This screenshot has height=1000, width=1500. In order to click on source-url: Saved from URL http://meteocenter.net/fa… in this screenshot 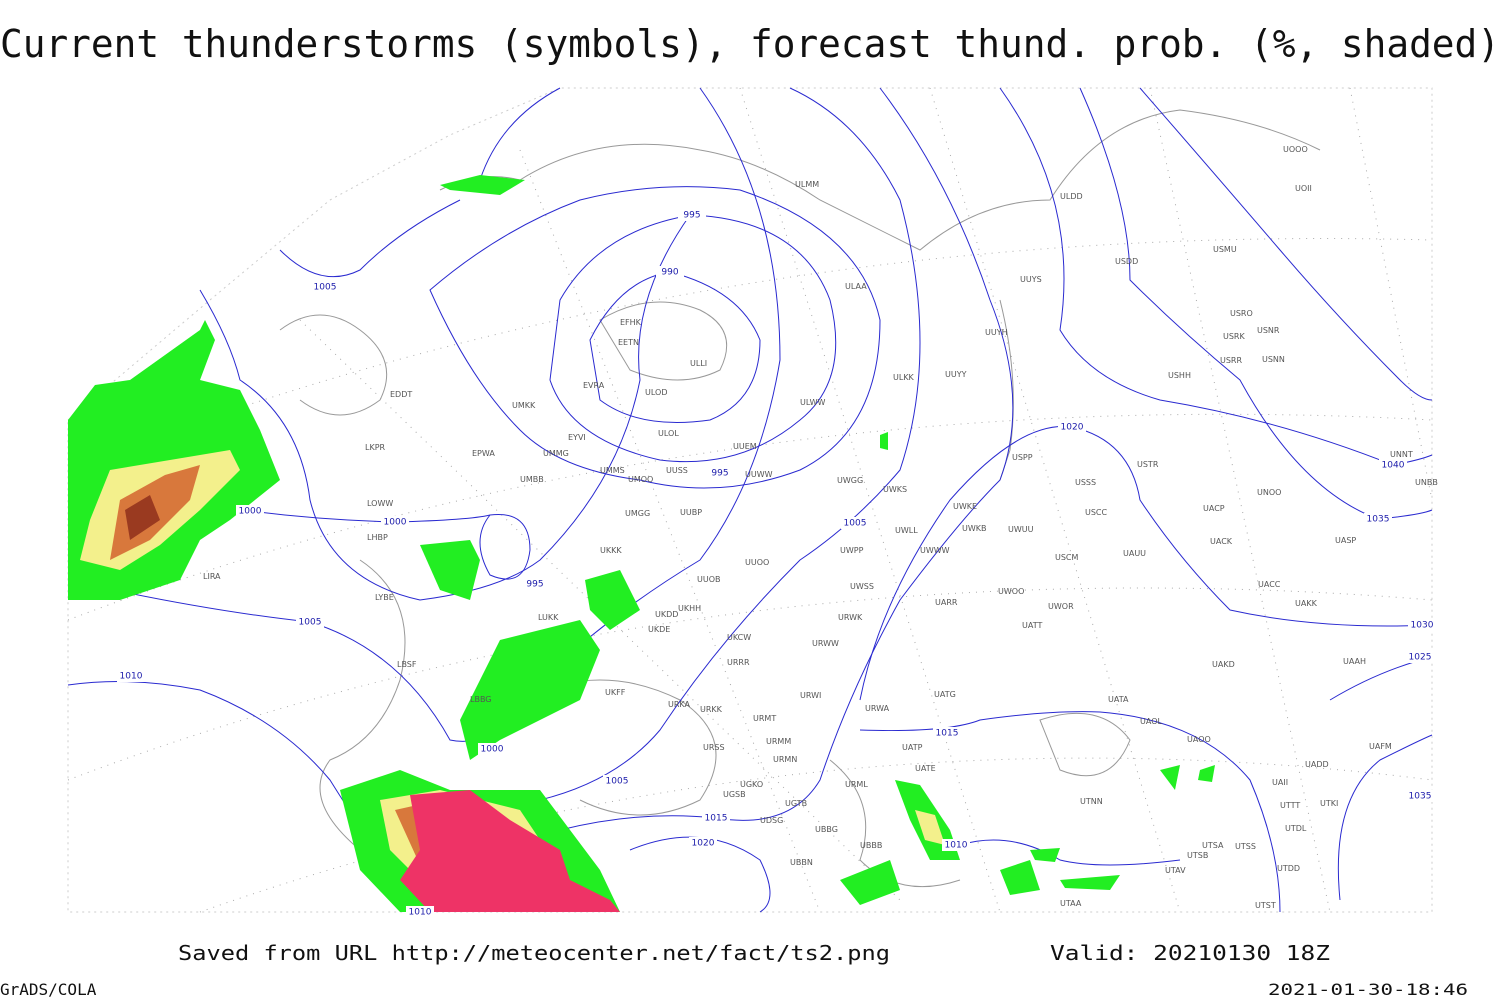, I will do `click(534, 953)`.